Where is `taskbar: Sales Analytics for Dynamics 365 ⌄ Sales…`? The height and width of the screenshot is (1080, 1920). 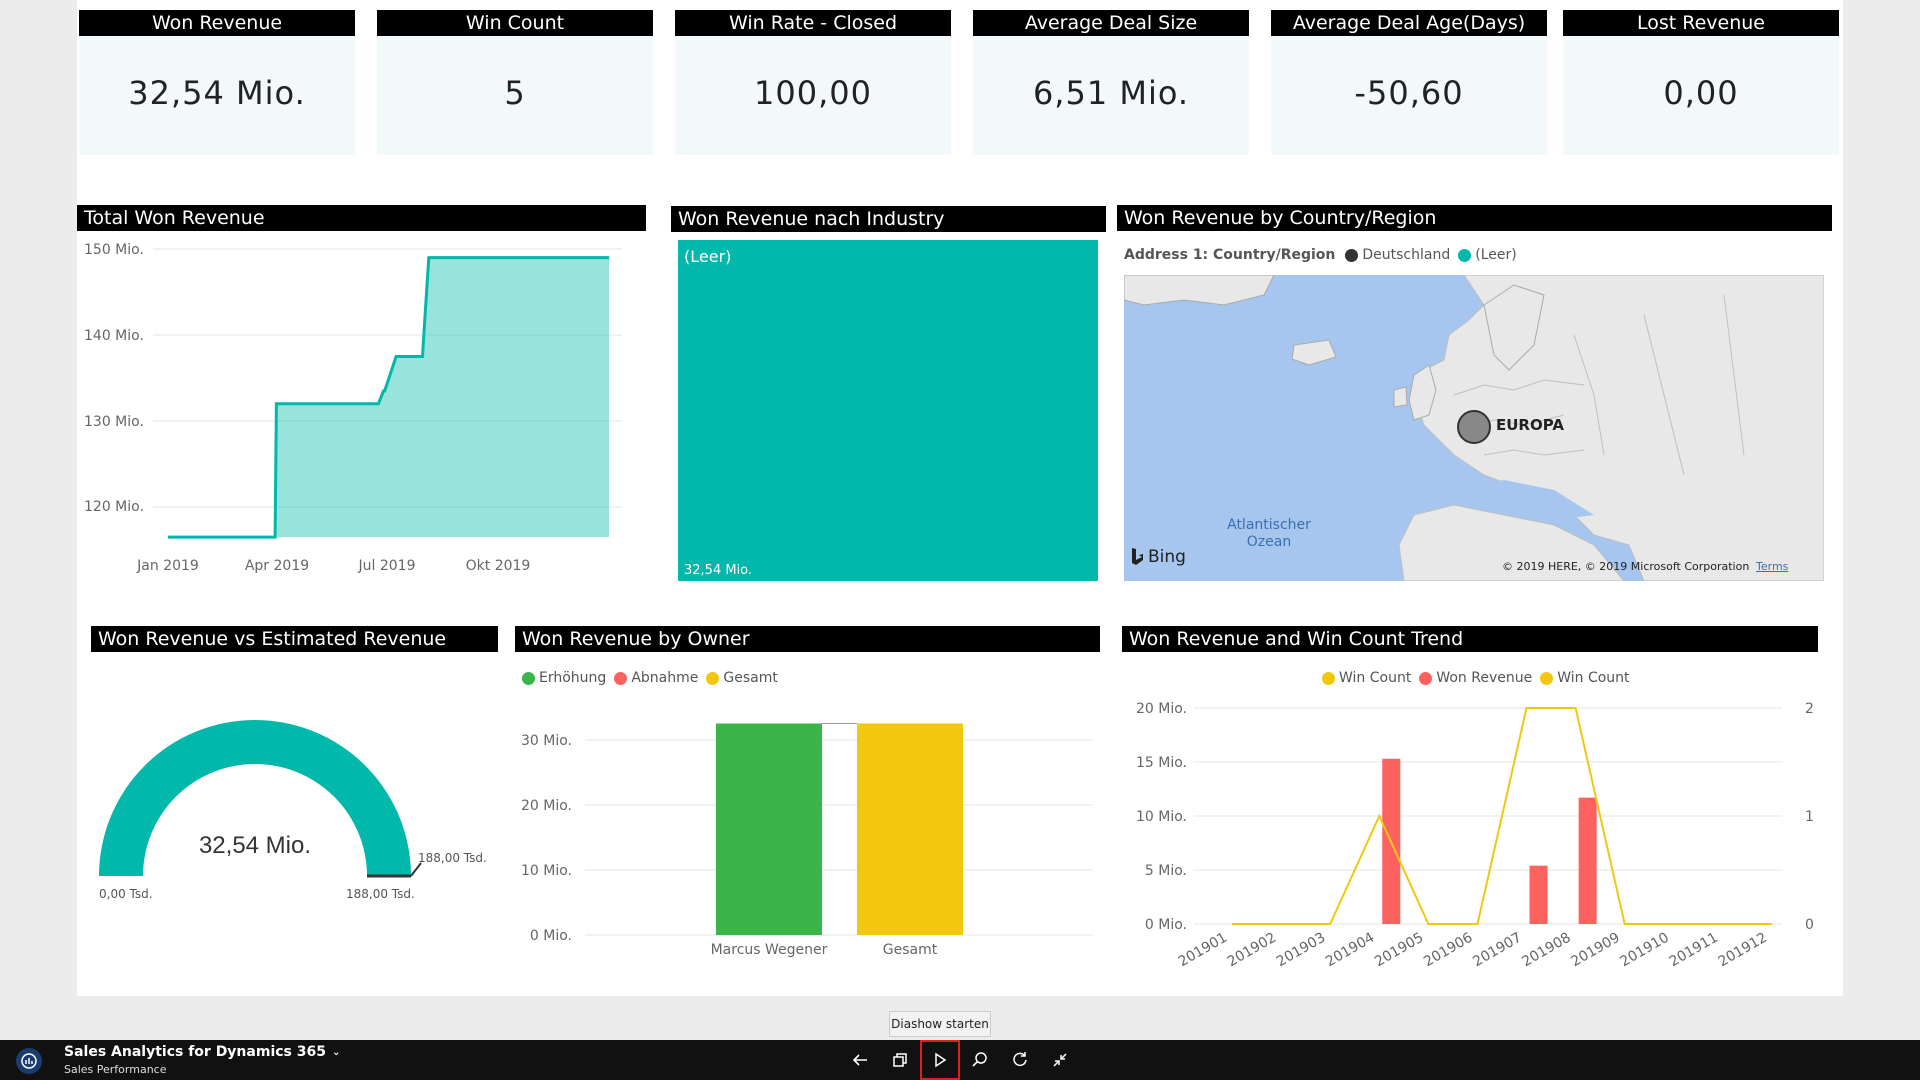
taskbar: Sales Analytics for Dynamics 365 ⌄ Sales… is located at coordinates (960, 1060).